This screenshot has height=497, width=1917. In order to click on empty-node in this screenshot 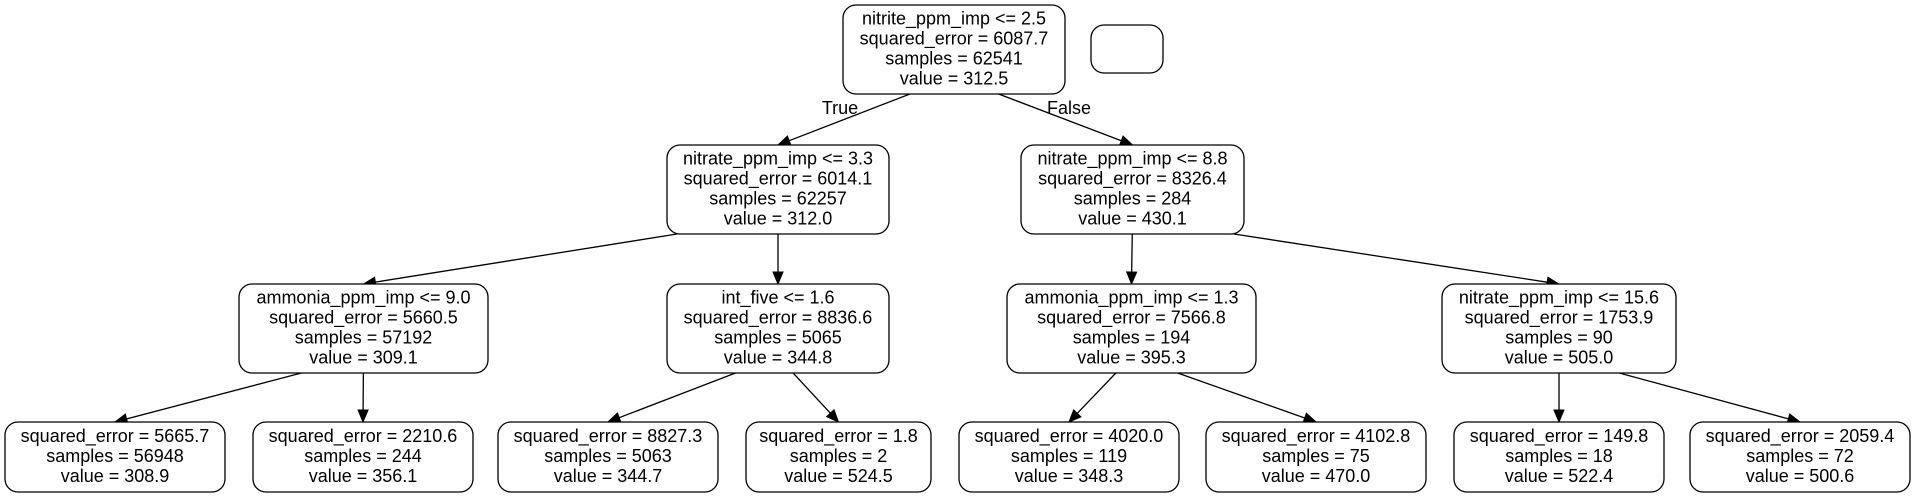, I will do `click(1127, 49)`.